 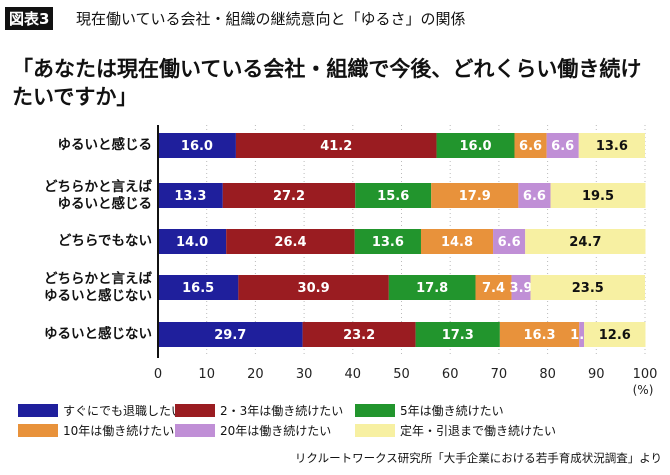 I want to click on data-label: 24.7, so click(x=585, y=242).